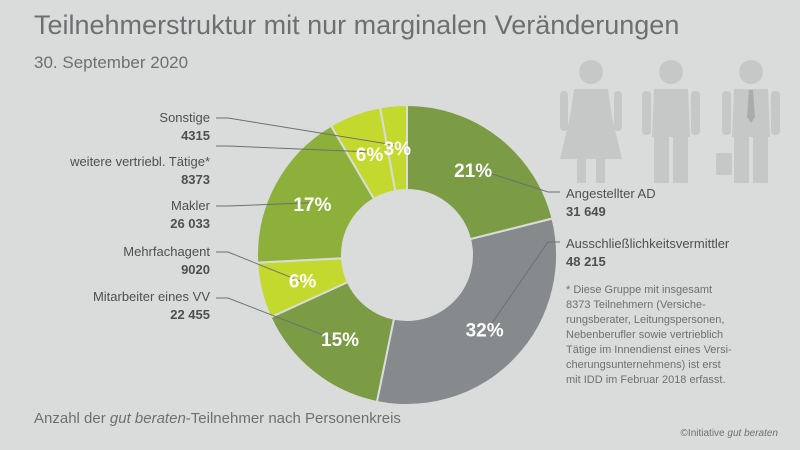 The image size is (800, 450). What do you see at coordinates (190, 314) in the screenshot?
I see `category-value: 22 455` at bounding box center [190, 314].